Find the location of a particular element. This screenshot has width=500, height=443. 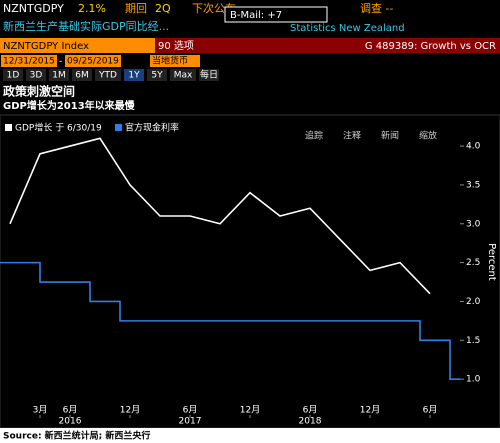

footer-bar is located at coordinates (250, 435).